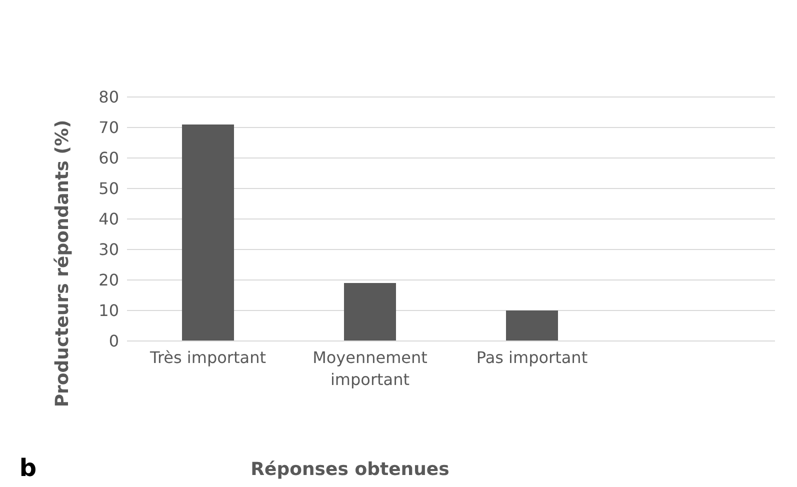 This screenshot has width=797, height=487. What do you see at coordinates (108, 97) in the screenshot?
I see `y-tick-label: 80` at bounding box center [108, 97].